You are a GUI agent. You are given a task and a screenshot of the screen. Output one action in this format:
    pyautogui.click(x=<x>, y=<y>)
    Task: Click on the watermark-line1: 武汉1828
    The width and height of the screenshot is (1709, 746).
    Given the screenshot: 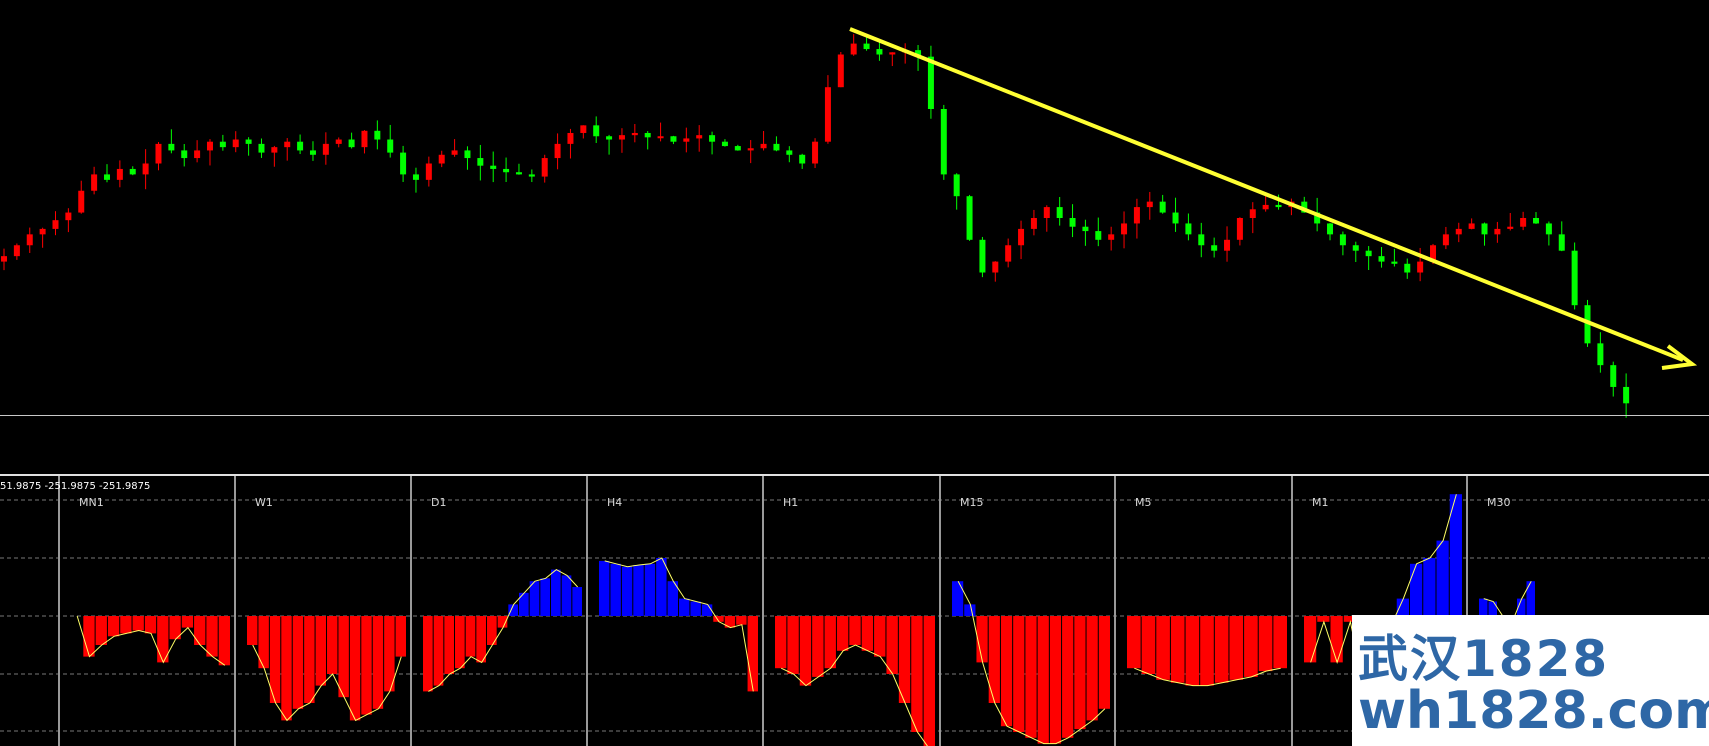 What is the action you would take?
    pyautogui.click(x=1484, y=659)
    